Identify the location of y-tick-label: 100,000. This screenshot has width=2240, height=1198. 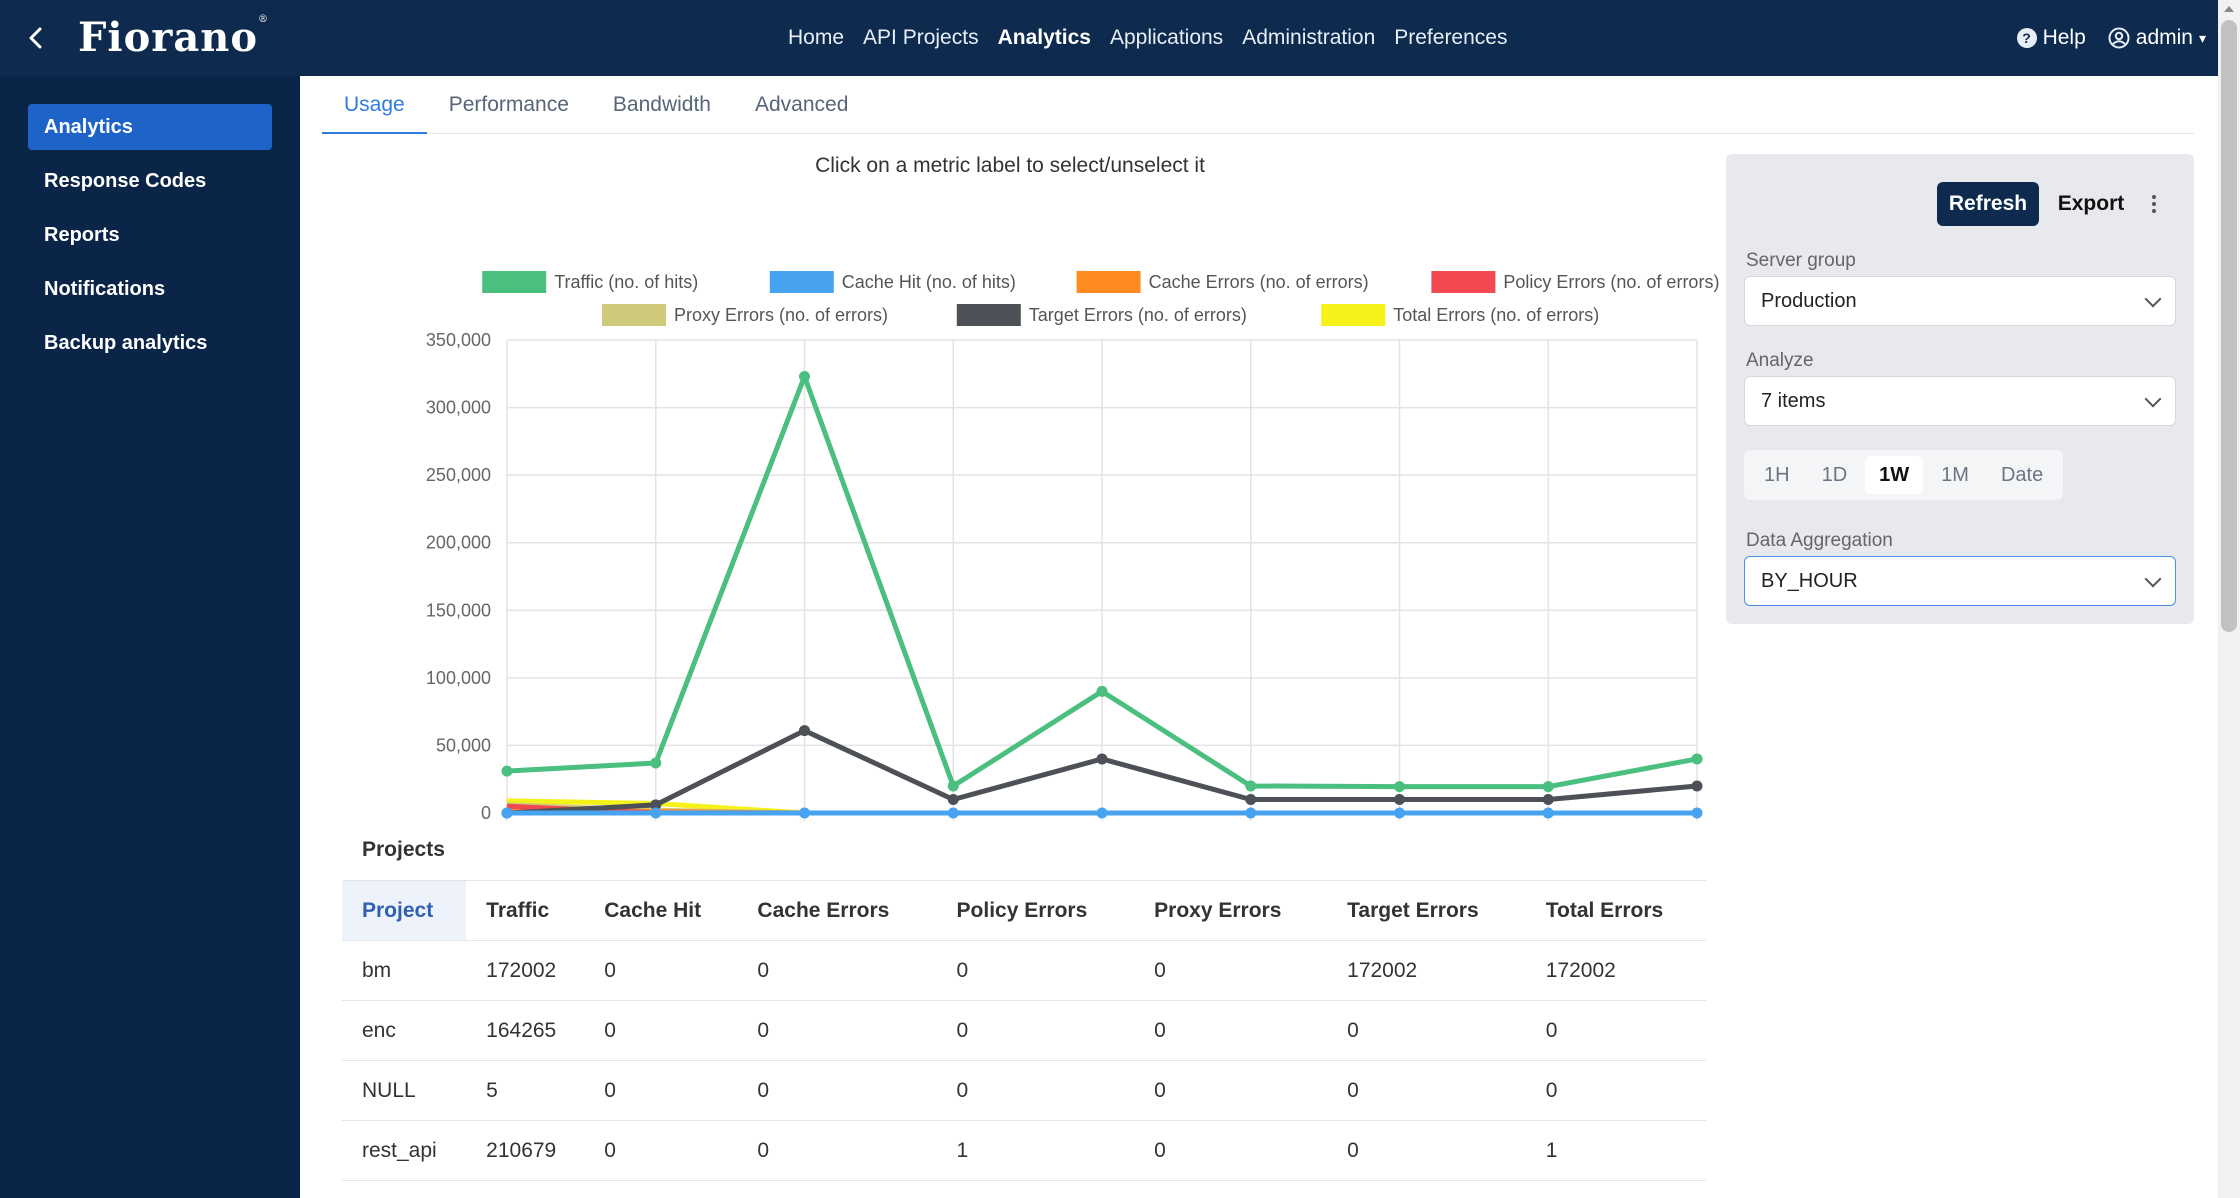
(458, 678).